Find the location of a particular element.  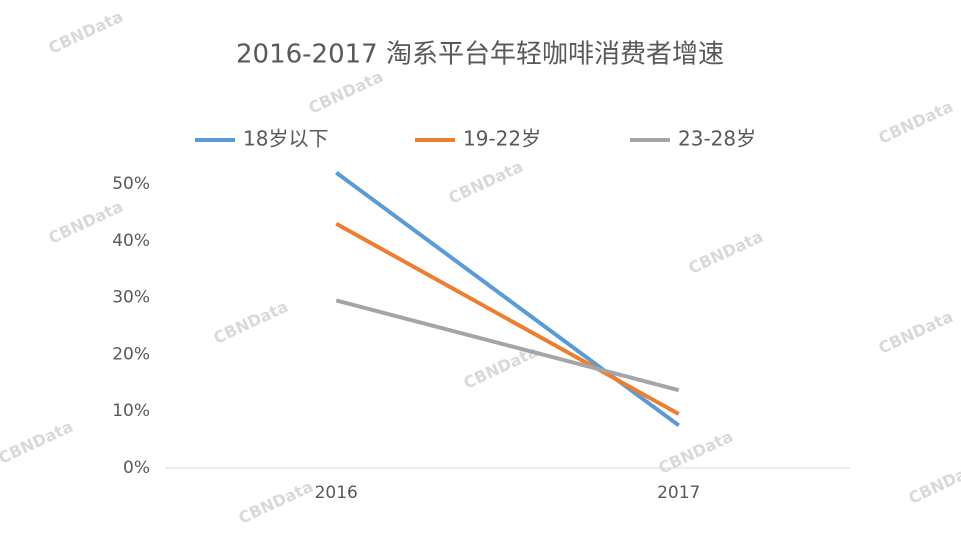

y-tick-label: 40% is located at coordinates (131, 241).